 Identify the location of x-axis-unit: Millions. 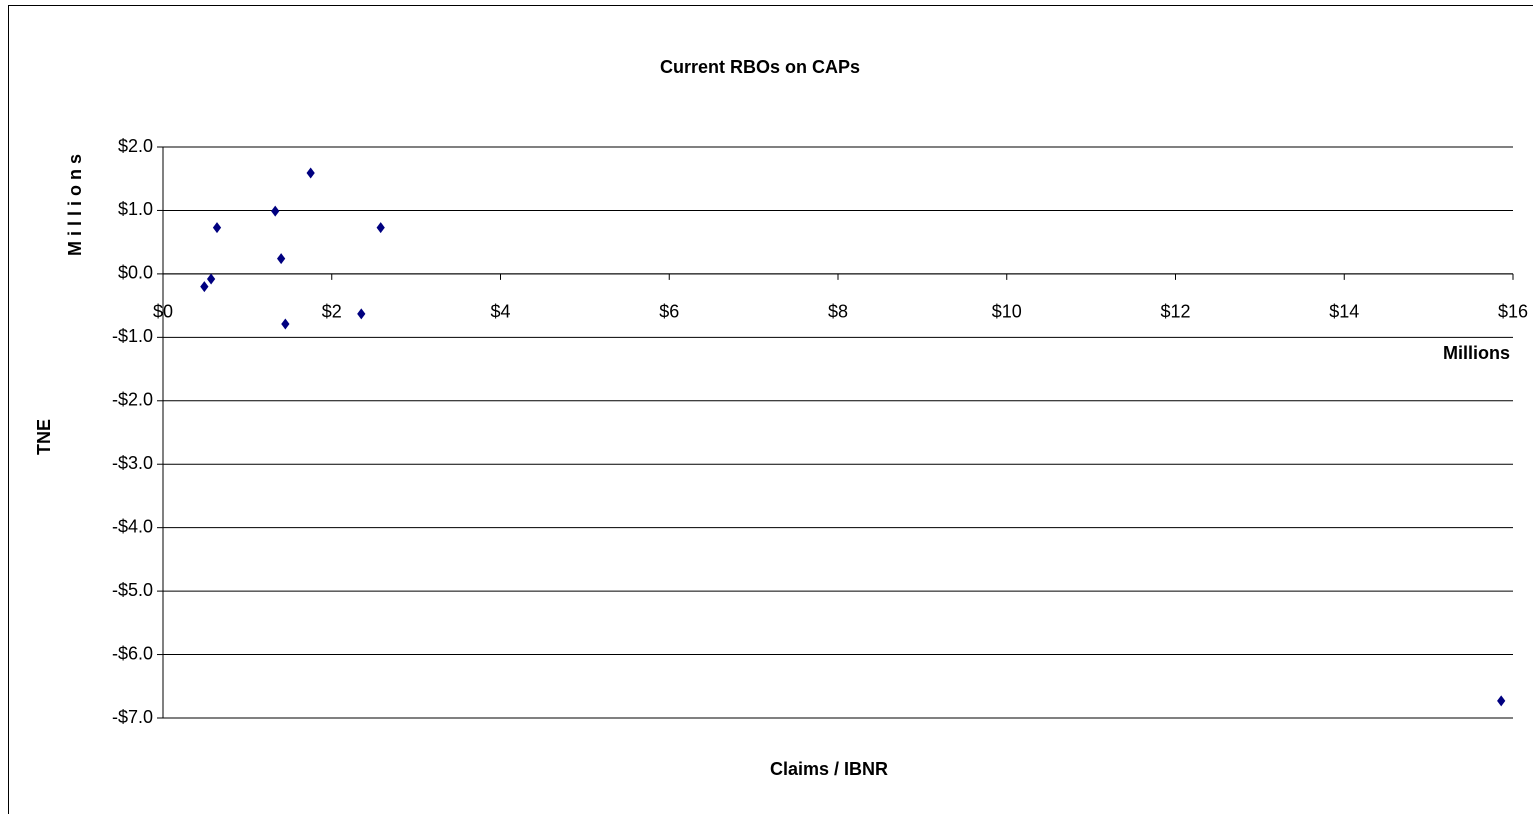
(1476, 353).